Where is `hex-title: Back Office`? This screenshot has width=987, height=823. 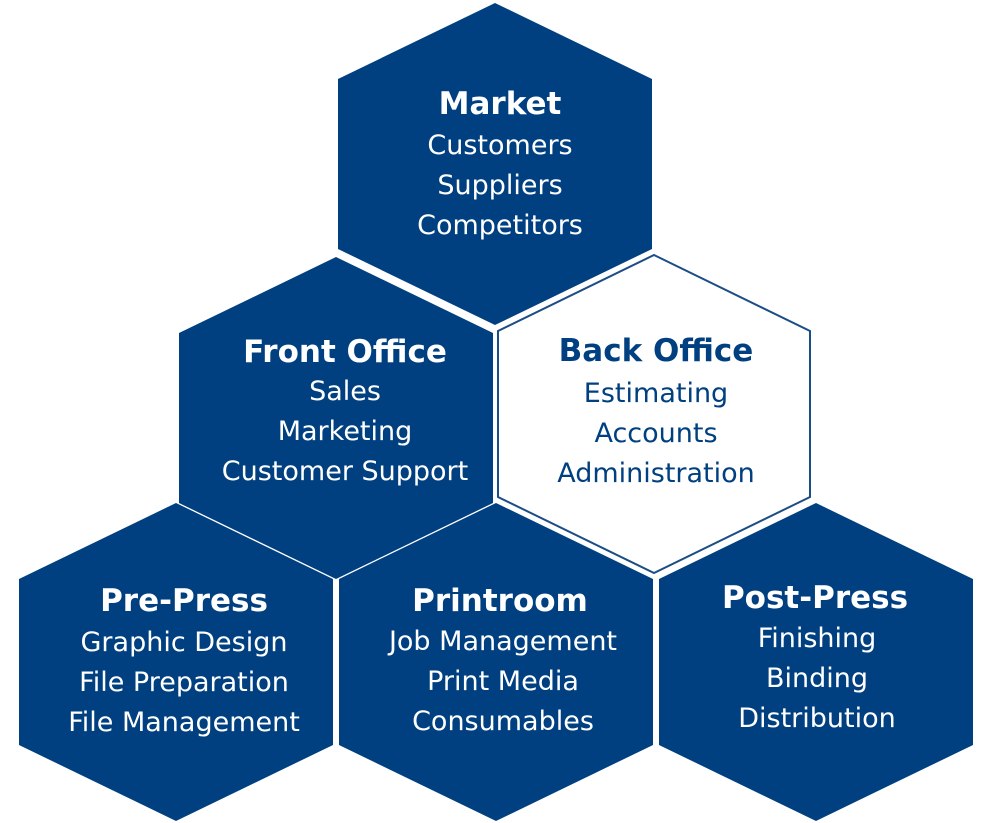
hex-title: Back Office is located at coordinates (656, 351).